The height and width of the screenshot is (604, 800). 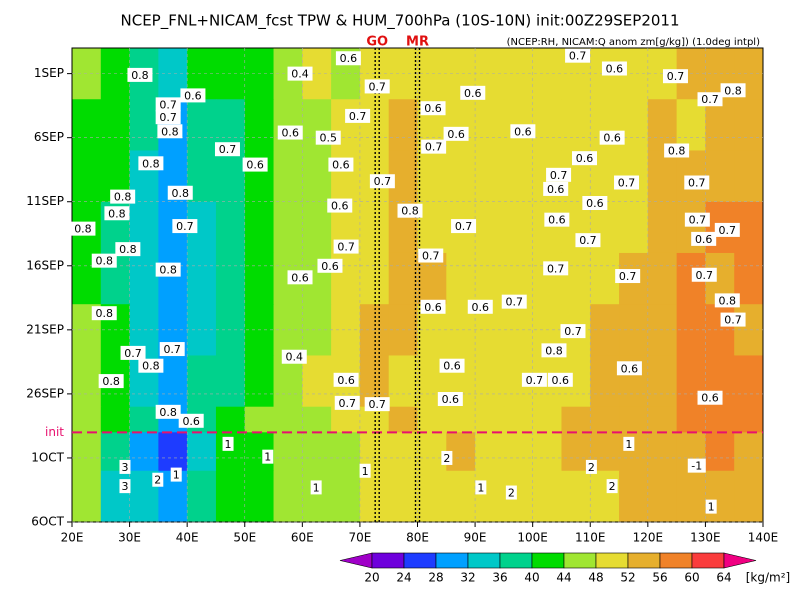 I want to click on contour-label: 2, so click(x=511, y=493).